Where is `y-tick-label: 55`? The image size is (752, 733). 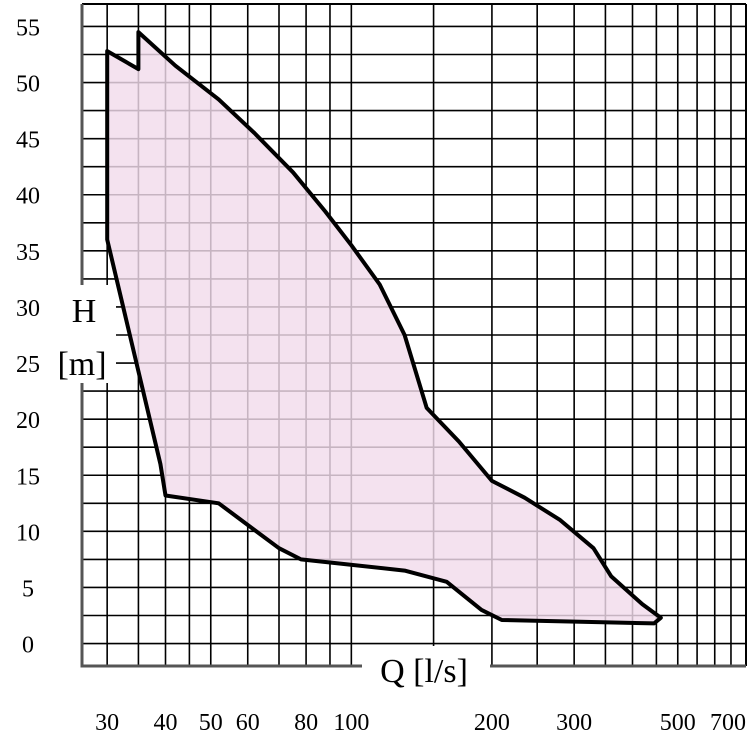
y-tick-label: 55 is located at coordinates (28, 28).